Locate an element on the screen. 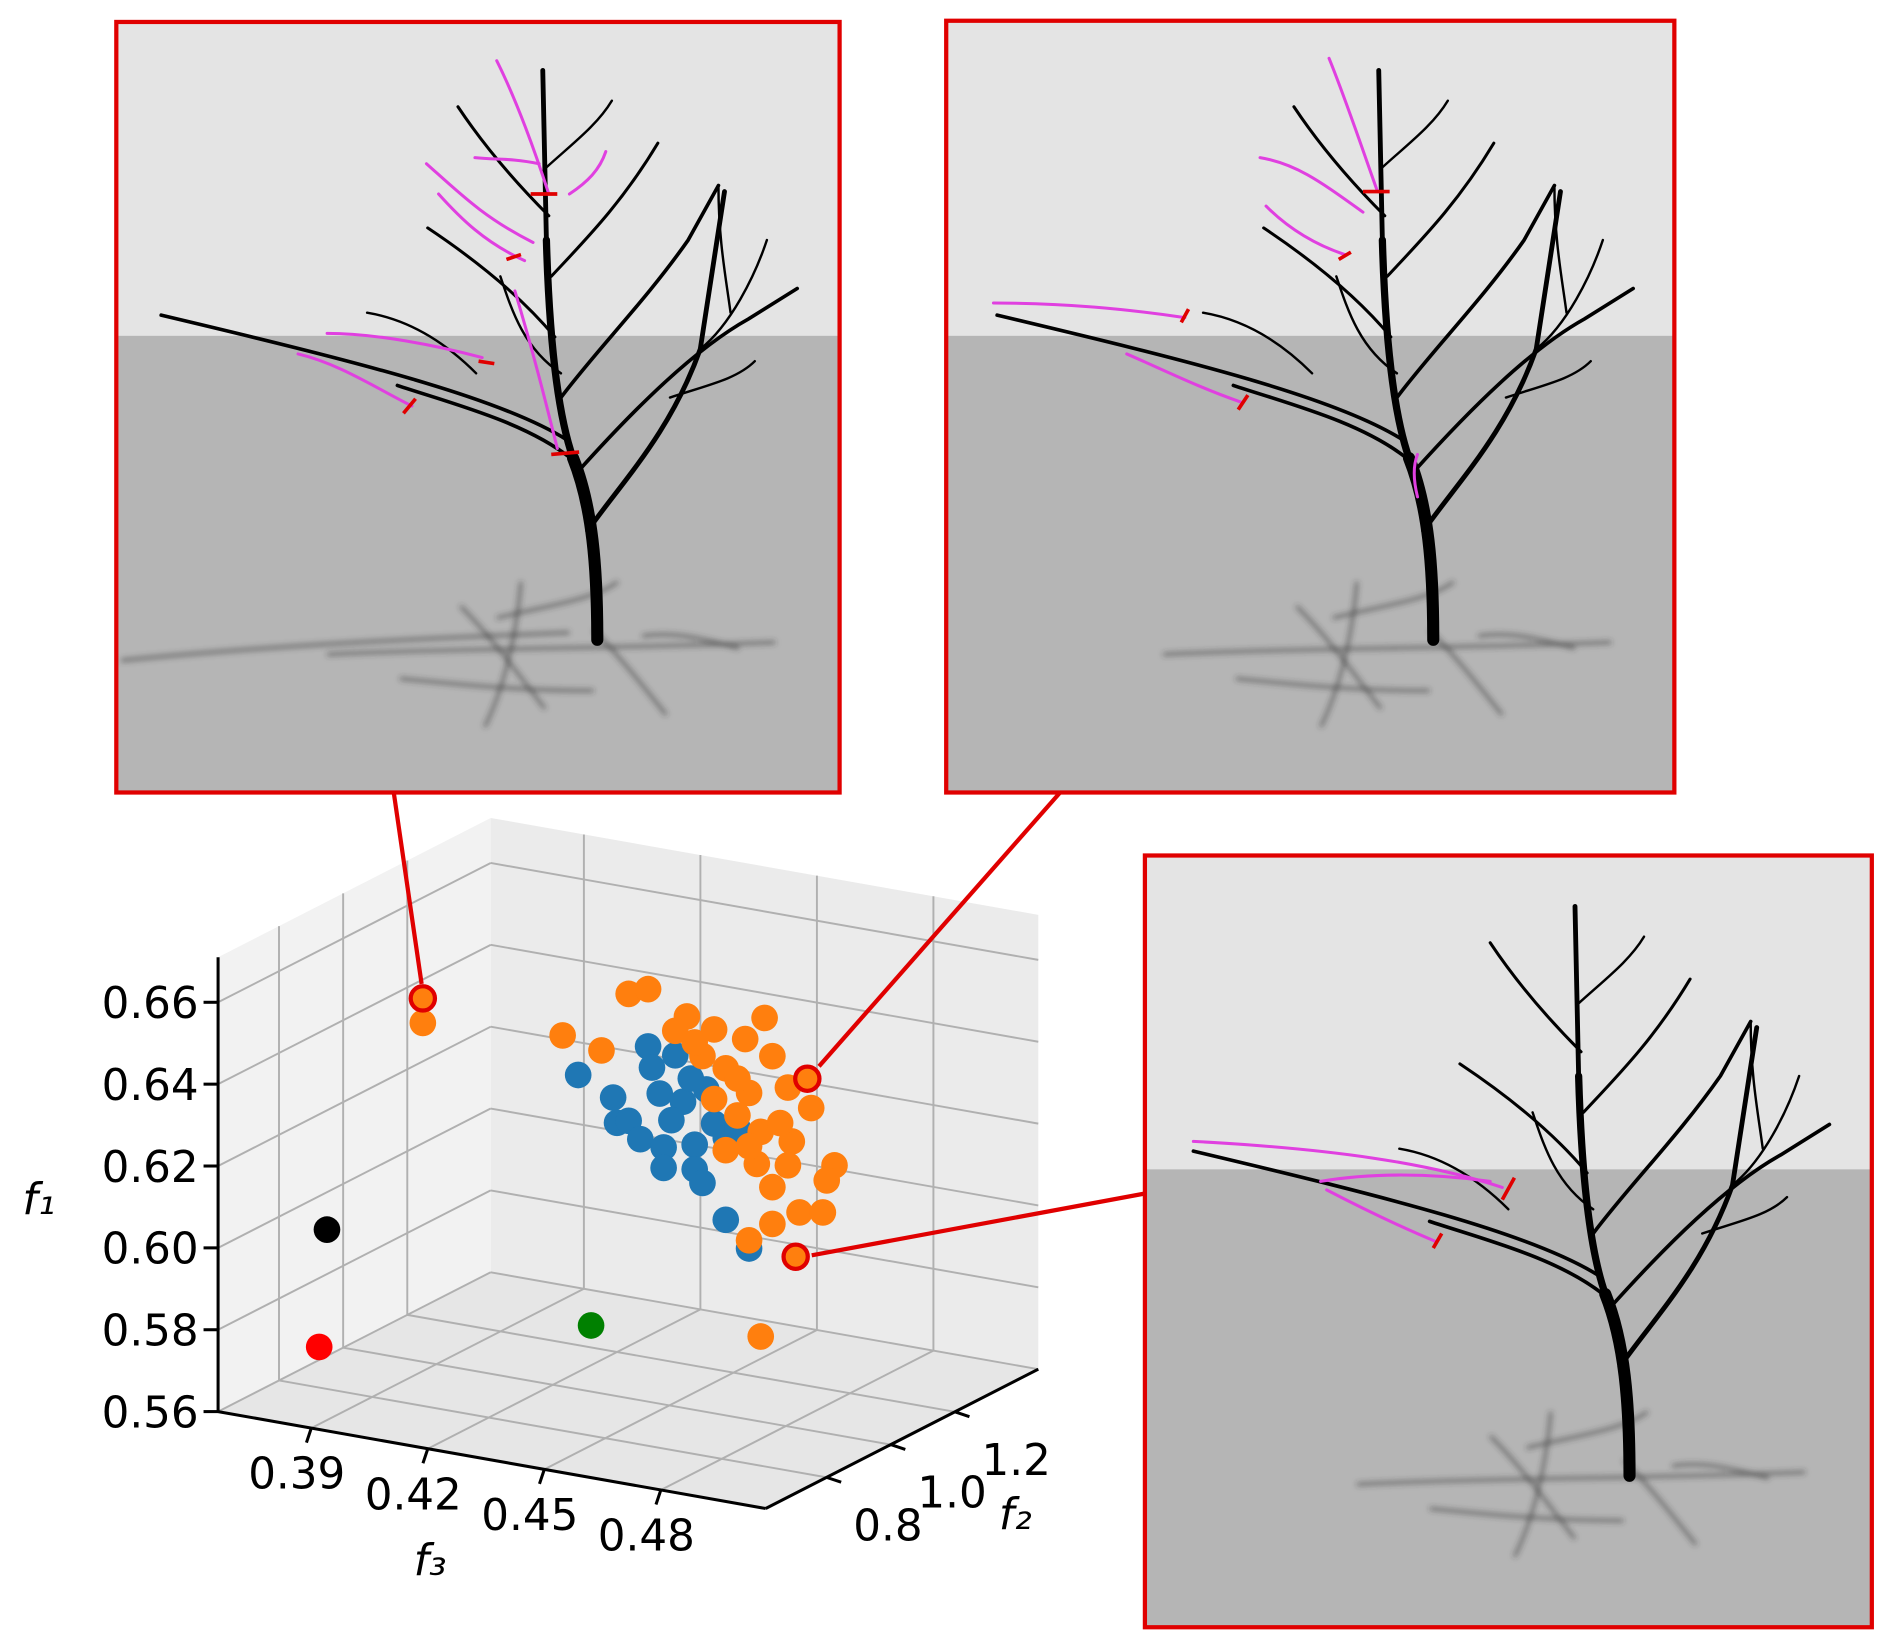 Image resolution: width=1890 pixels, height=1648 pixels. x-tick-label: 0.42 is located at coordinates (413, 1495).